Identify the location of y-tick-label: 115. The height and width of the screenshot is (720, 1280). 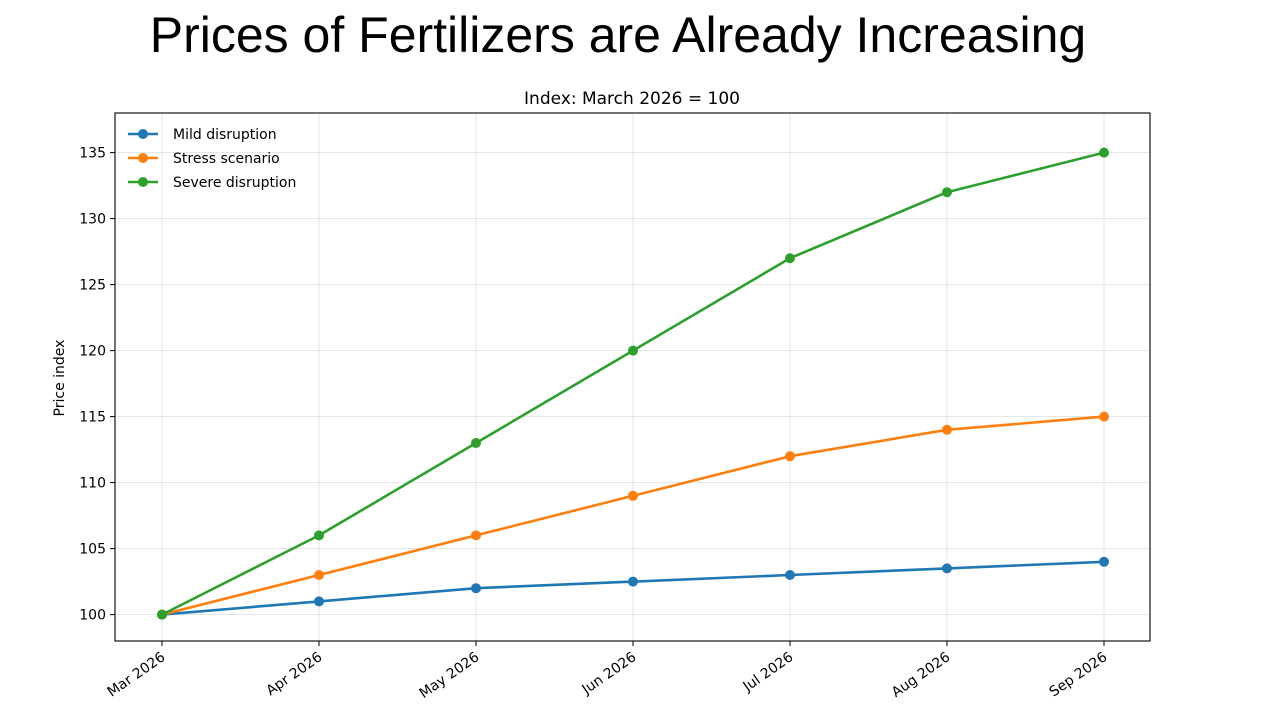
(92, 418).